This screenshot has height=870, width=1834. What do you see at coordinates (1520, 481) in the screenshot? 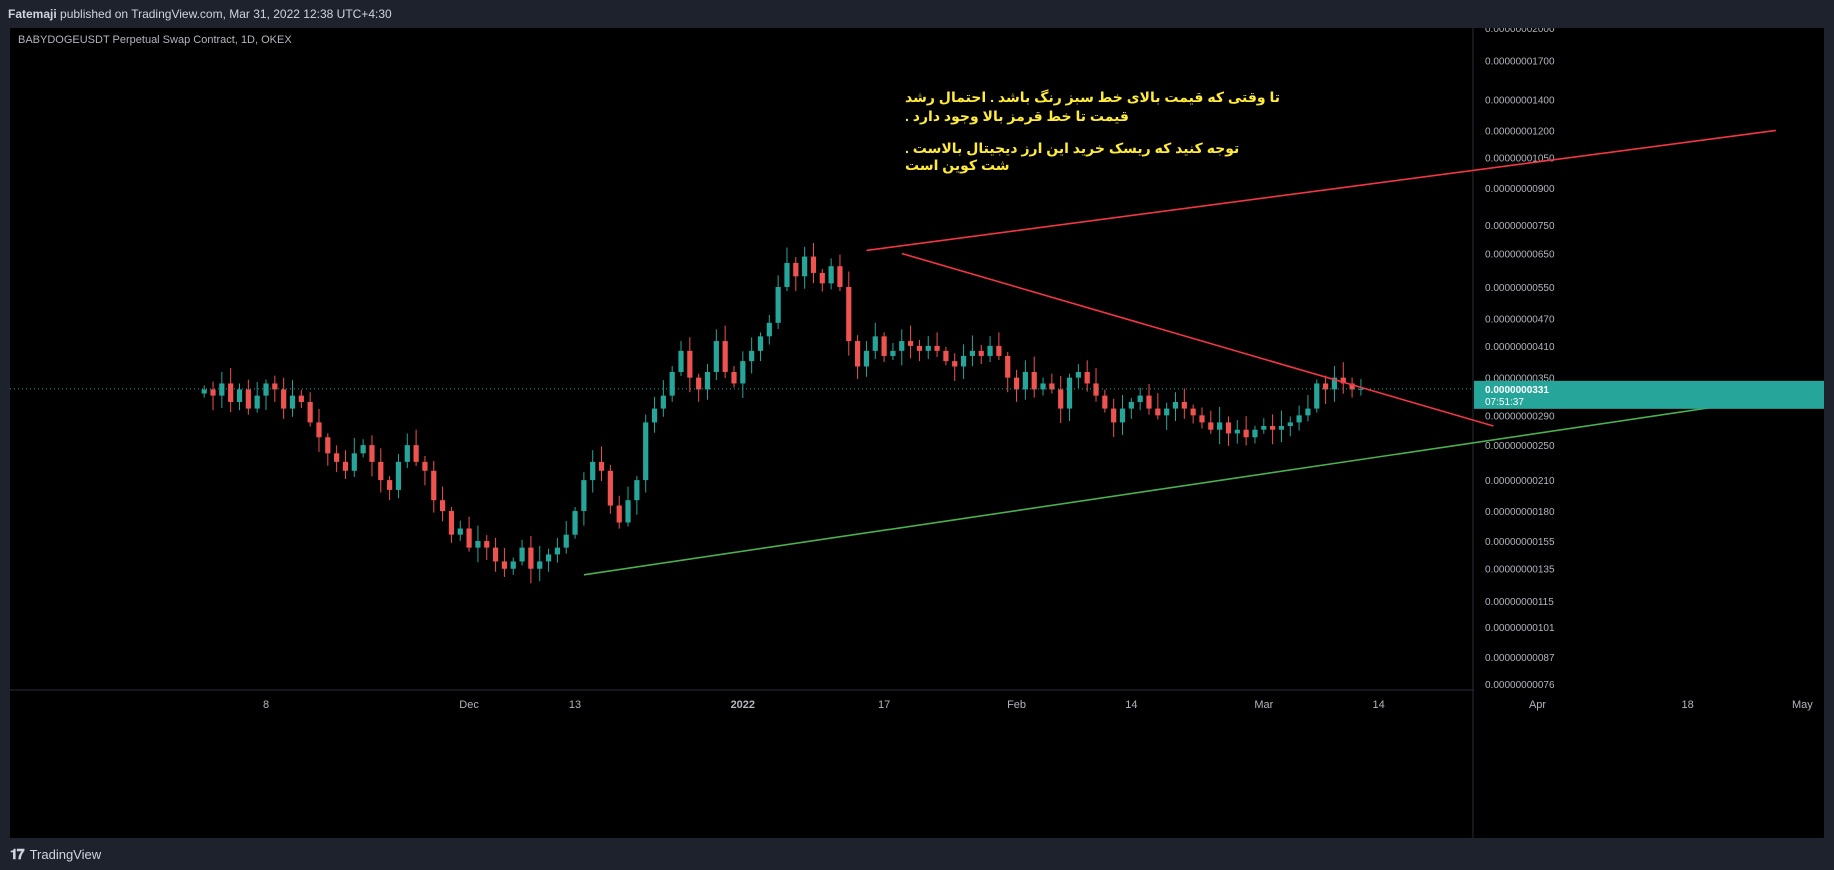
I see `y-tick-label: 0.00000000210` at bounding box center [1520, 481].